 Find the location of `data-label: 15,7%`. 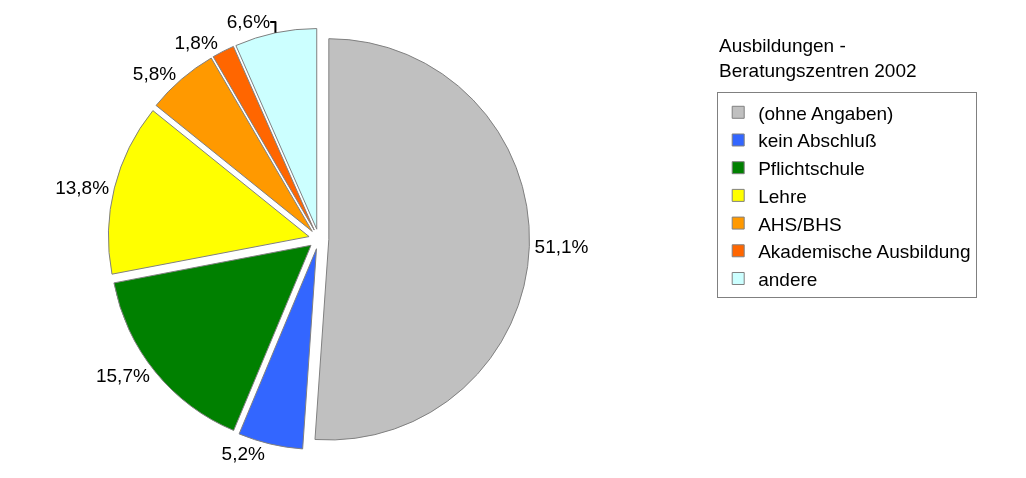

data-label: 15,7% is located at coordinates (122, 376).